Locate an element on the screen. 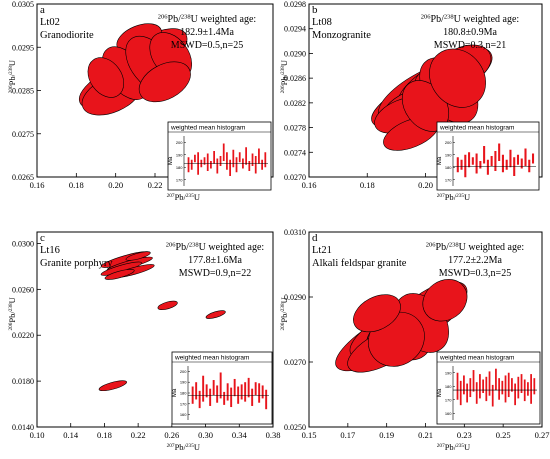 This screenshot has height=459, width=550. weighted-age-value: 177.2±2.2Ma is located at coordinates (475, 260).